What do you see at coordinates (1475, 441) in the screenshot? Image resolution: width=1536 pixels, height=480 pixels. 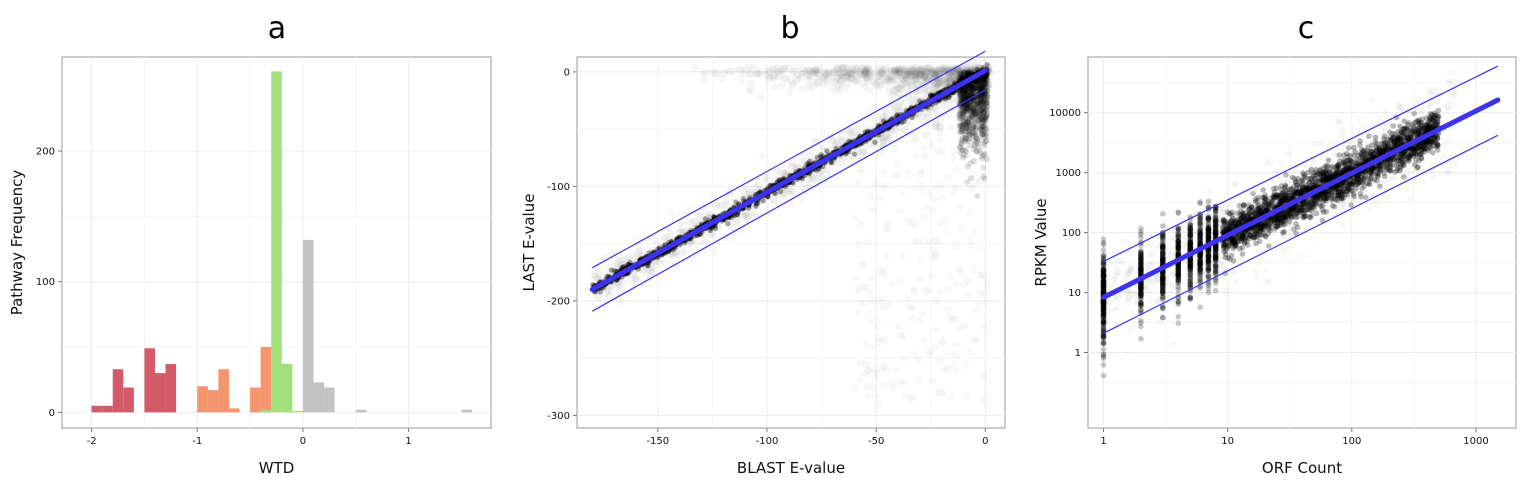 I see `x-tick-label: 1000` at bounding box center [1475, 441].